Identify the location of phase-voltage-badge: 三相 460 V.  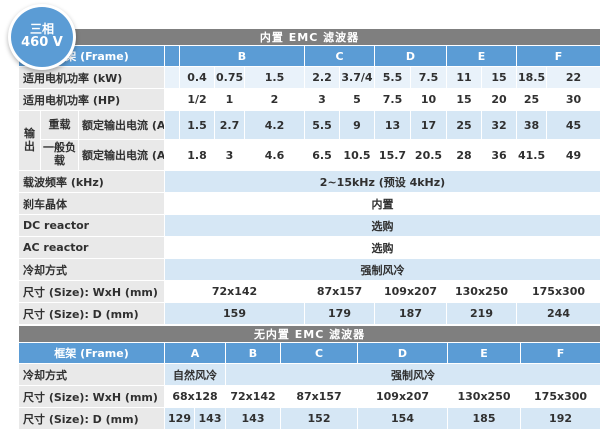
(42, 37).